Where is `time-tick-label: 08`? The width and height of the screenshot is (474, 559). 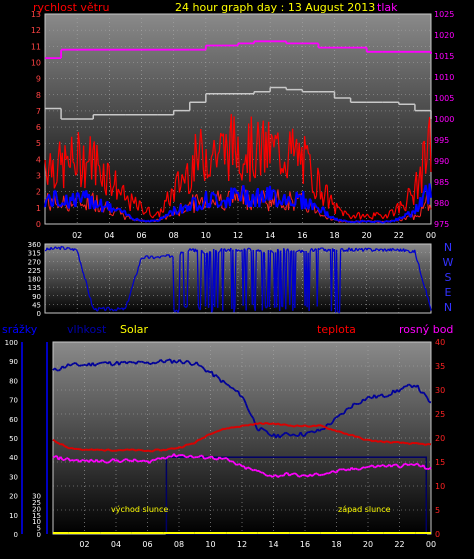
time-tick-label: 08 is located at coordinates (174, 235).